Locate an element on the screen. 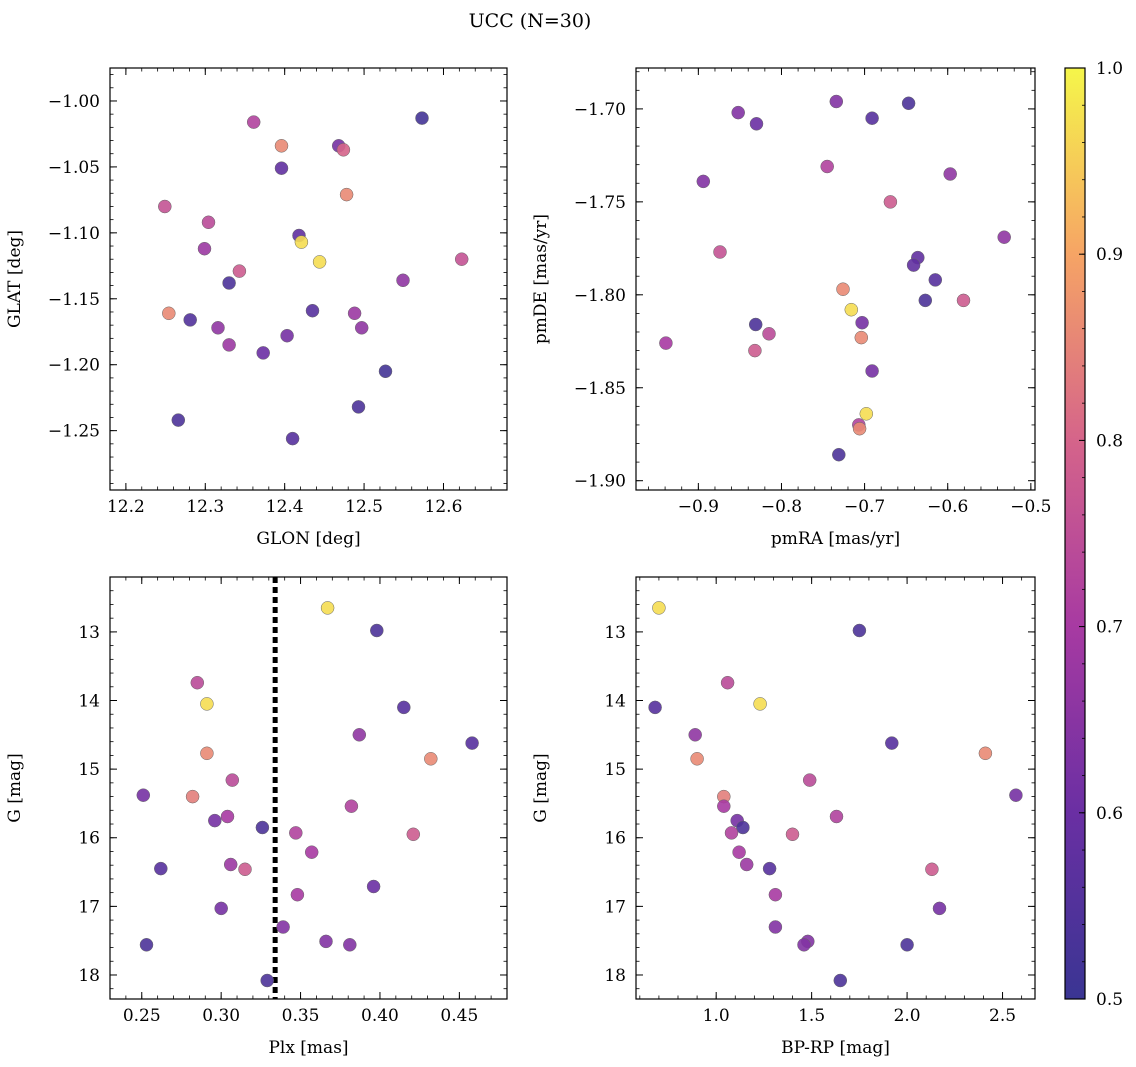  x-tick-label: 0.35 is located at coordinates (301, 1016).